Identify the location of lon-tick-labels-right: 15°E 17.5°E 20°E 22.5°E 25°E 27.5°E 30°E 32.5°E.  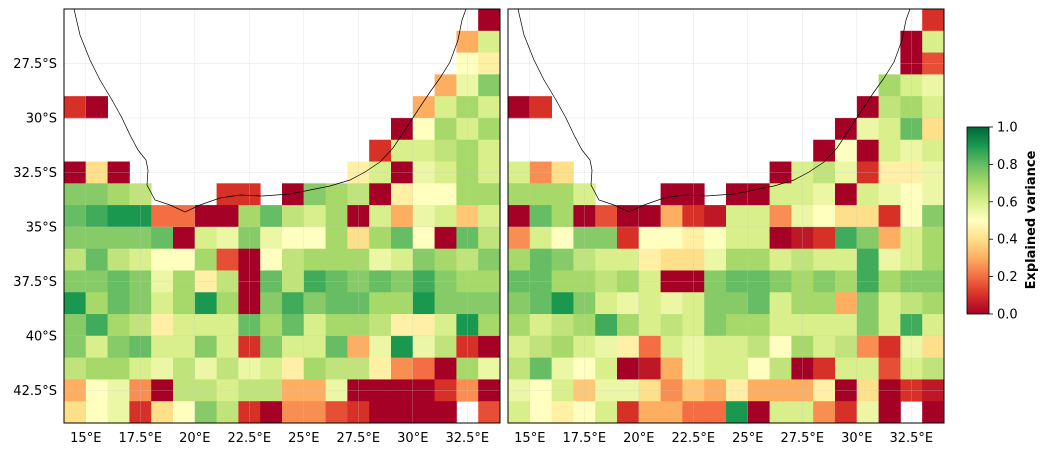
(723, 438).